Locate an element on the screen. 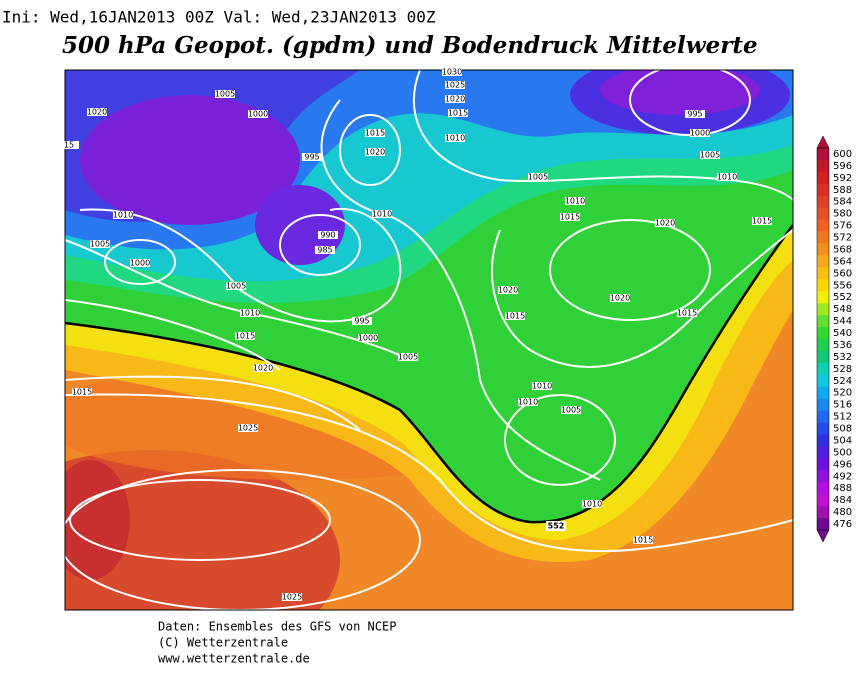 The height and width of the screenshot is (675, 864). colorbar-cap is located at coordinates (823, 142).